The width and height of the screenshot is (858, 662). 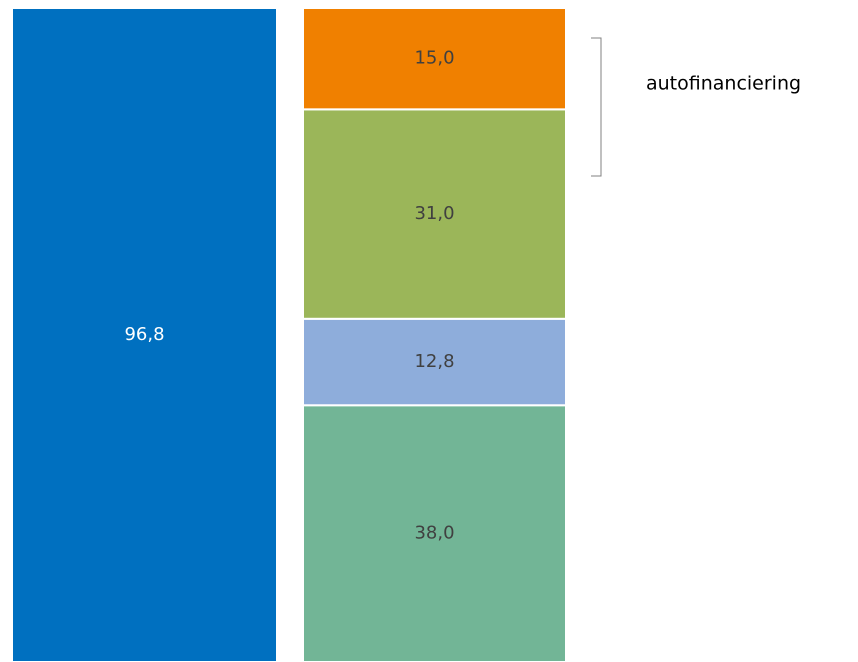 I want to click on bracket, so click(x=596, y=107).